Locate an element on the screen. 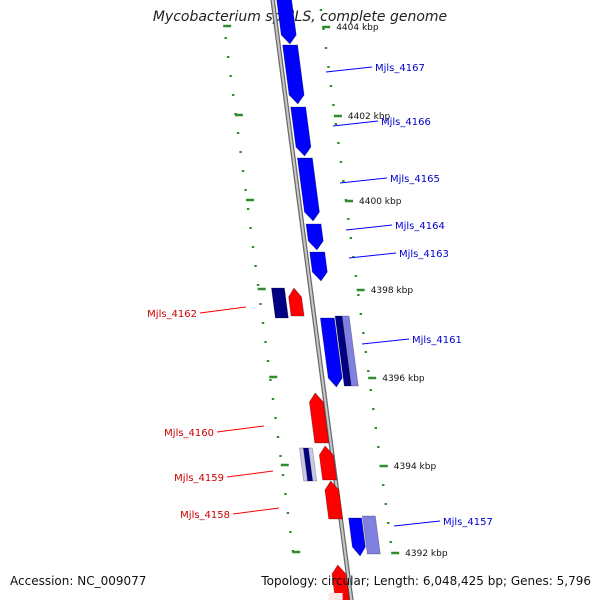 The width and height of the screenshot is (600, 600). forward-gene-label: Mjls_4161 is located at coordinates (437, 340).